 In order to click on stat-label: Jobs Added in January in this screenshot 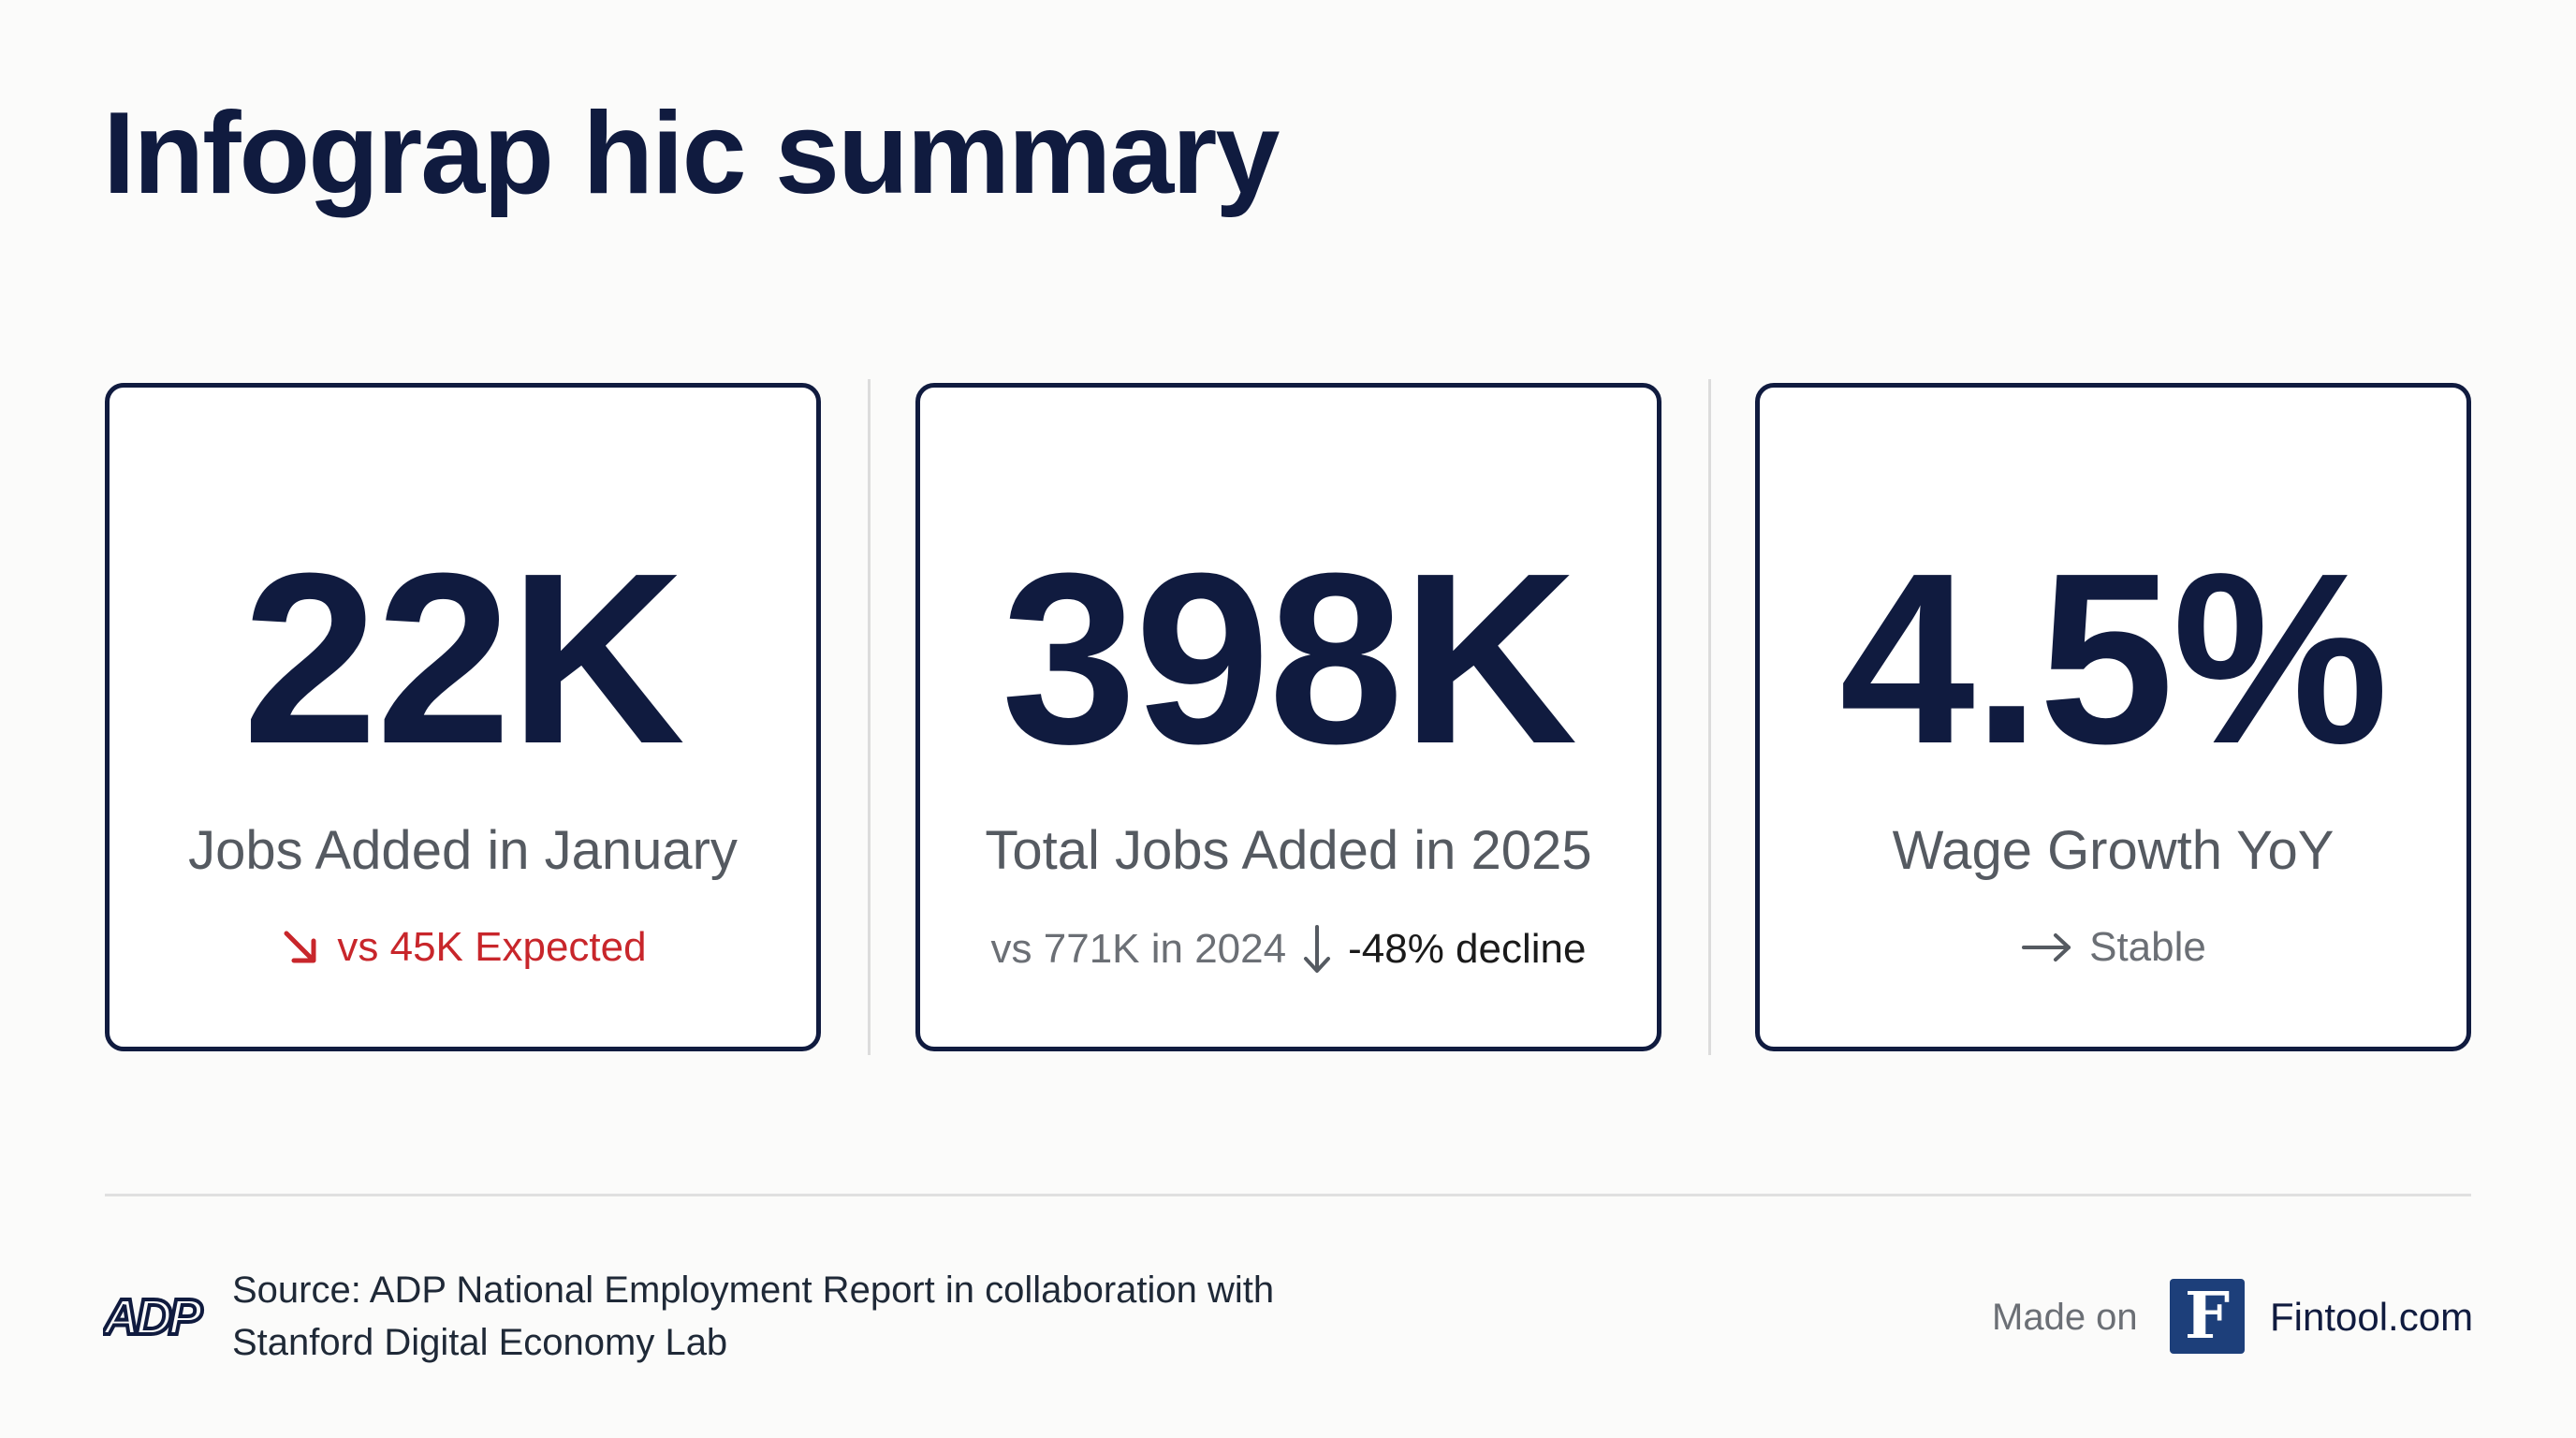, I will do `click(463, 850)`.